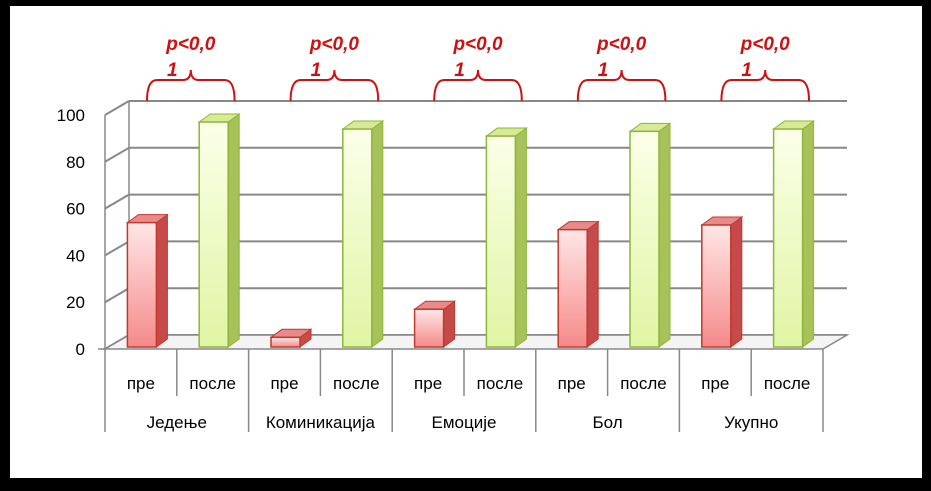 The width and height of the screenshot is (931, 491). Describe the element at coordinates (75, 162) in the screenshot. I see `y-tick-label: 80` at that location.